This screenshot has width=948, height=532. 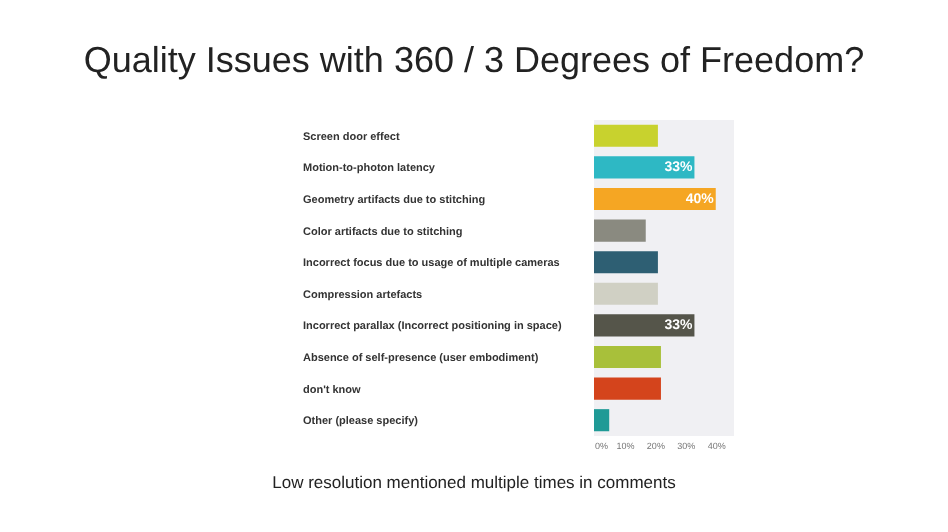 I want to click on chart-title: Quality Issues with 360 / 3 Degrees of Freedom?, so click(x=474, y=61).